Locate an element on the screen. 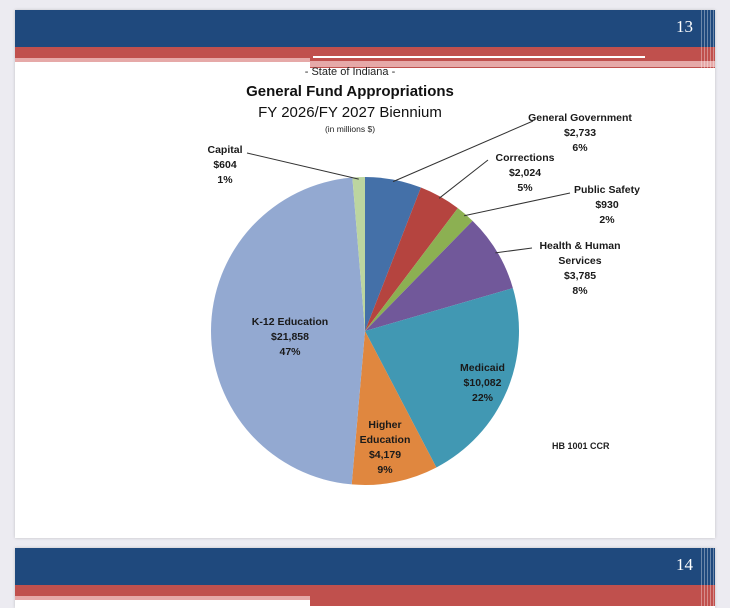 Image resolution: width=730 pixels, height=608 pixels. page-number: 14 is located at coordinates (684, 564).